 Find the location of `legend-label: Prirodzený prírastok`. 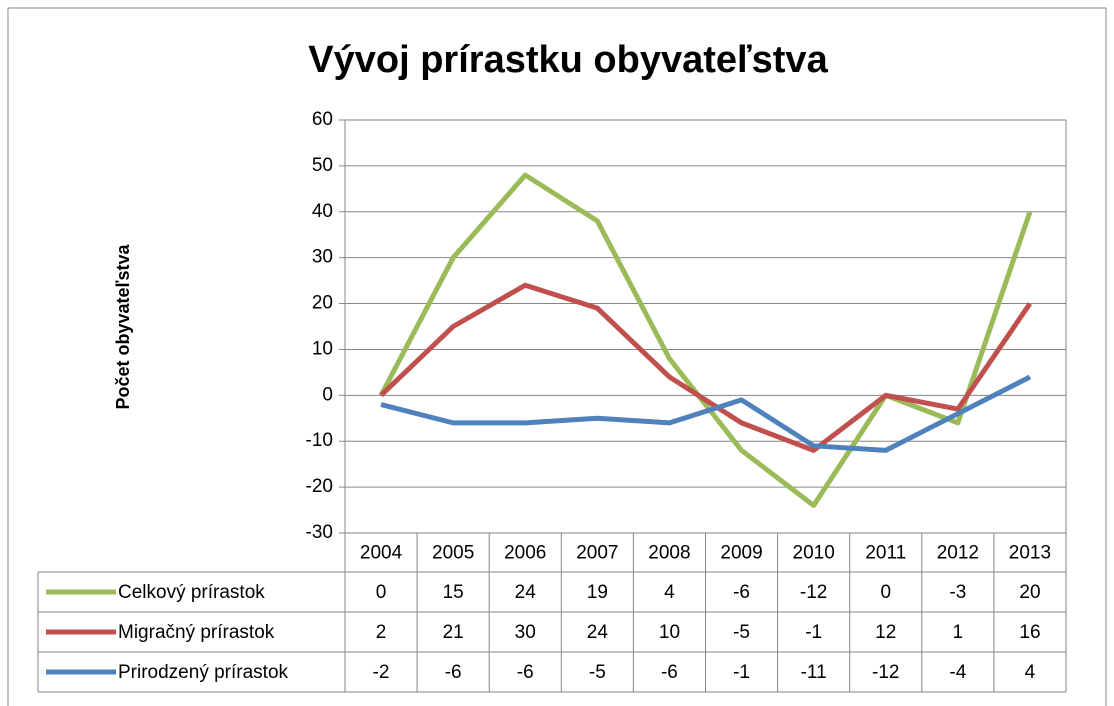

legend-label: Prirodzený prírastok is located at coordinates (203, 672).